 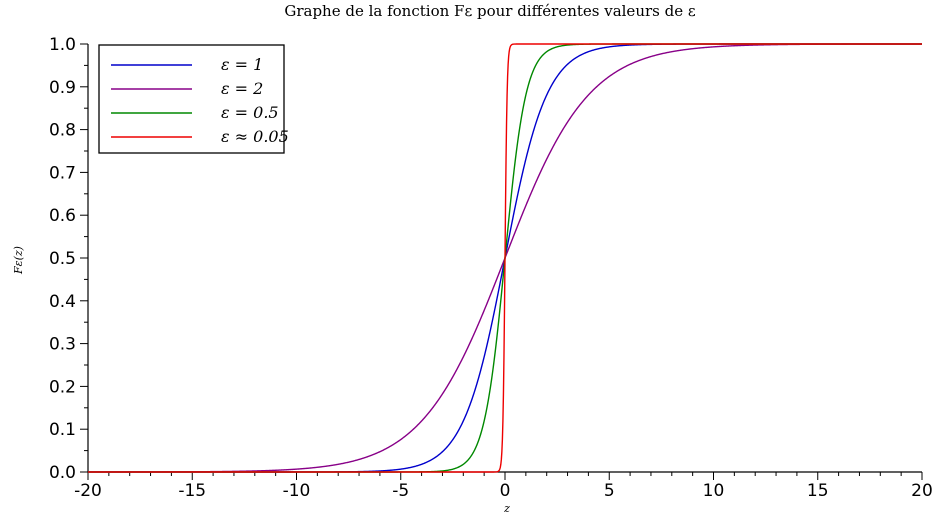 What do you see at coordinates (506, 508) in the screenshot?
I see `x-axis-title: z` at bounding box center [506, 508].